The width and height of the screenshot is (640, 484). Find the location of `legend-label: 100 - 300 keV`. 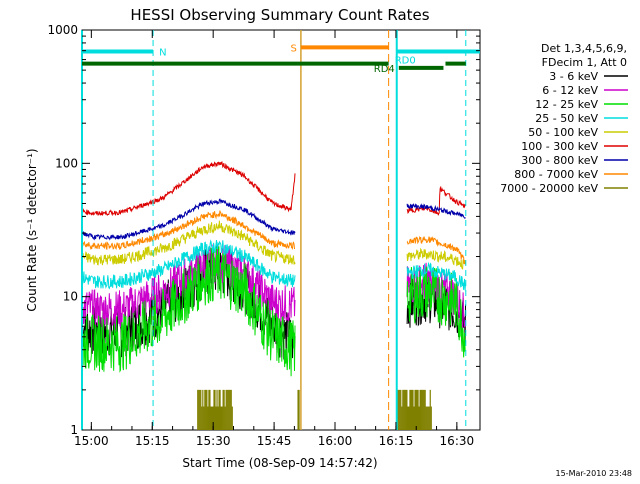

legend-label: 100 - 300 keV is located at coordinates (559, 146).